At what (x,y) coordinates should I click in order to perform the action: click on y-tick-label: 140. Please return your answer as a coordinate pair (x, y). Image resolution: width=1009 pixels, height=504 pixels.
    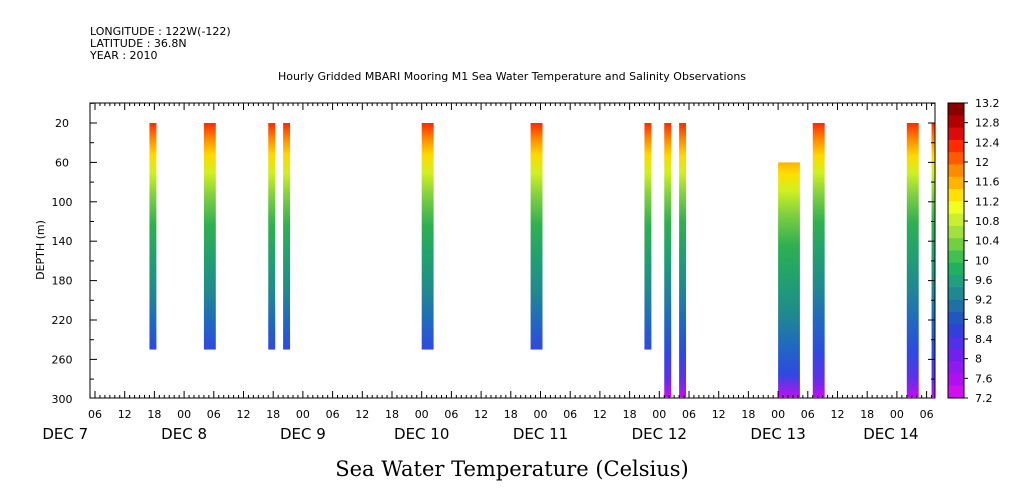
    Looking at the image, I should click on (62, 241).